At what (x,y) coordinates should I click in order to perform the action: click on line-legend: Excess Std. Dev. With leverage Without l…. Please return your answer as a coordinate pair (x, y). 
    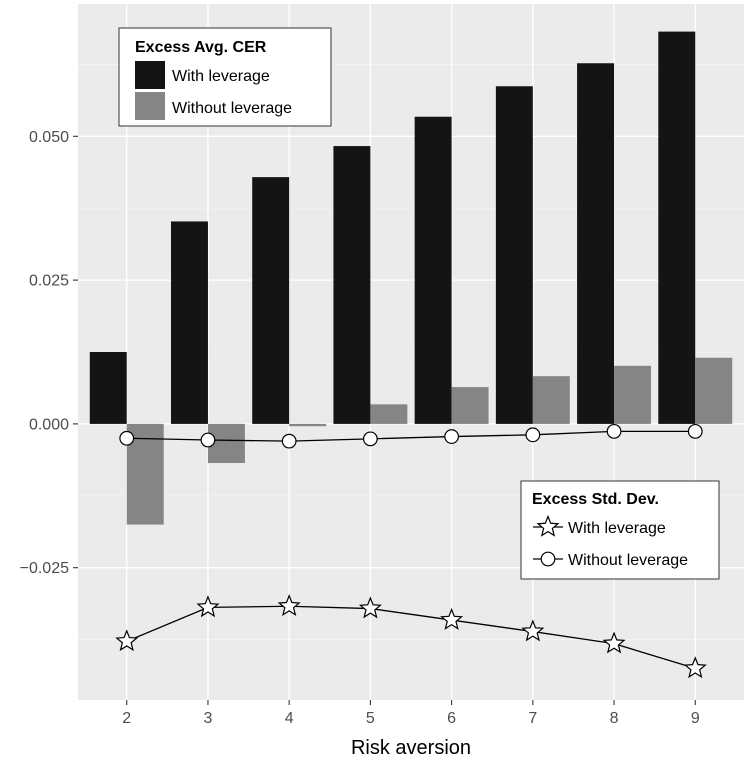
    Looking at the image, I should click on (620, 530).